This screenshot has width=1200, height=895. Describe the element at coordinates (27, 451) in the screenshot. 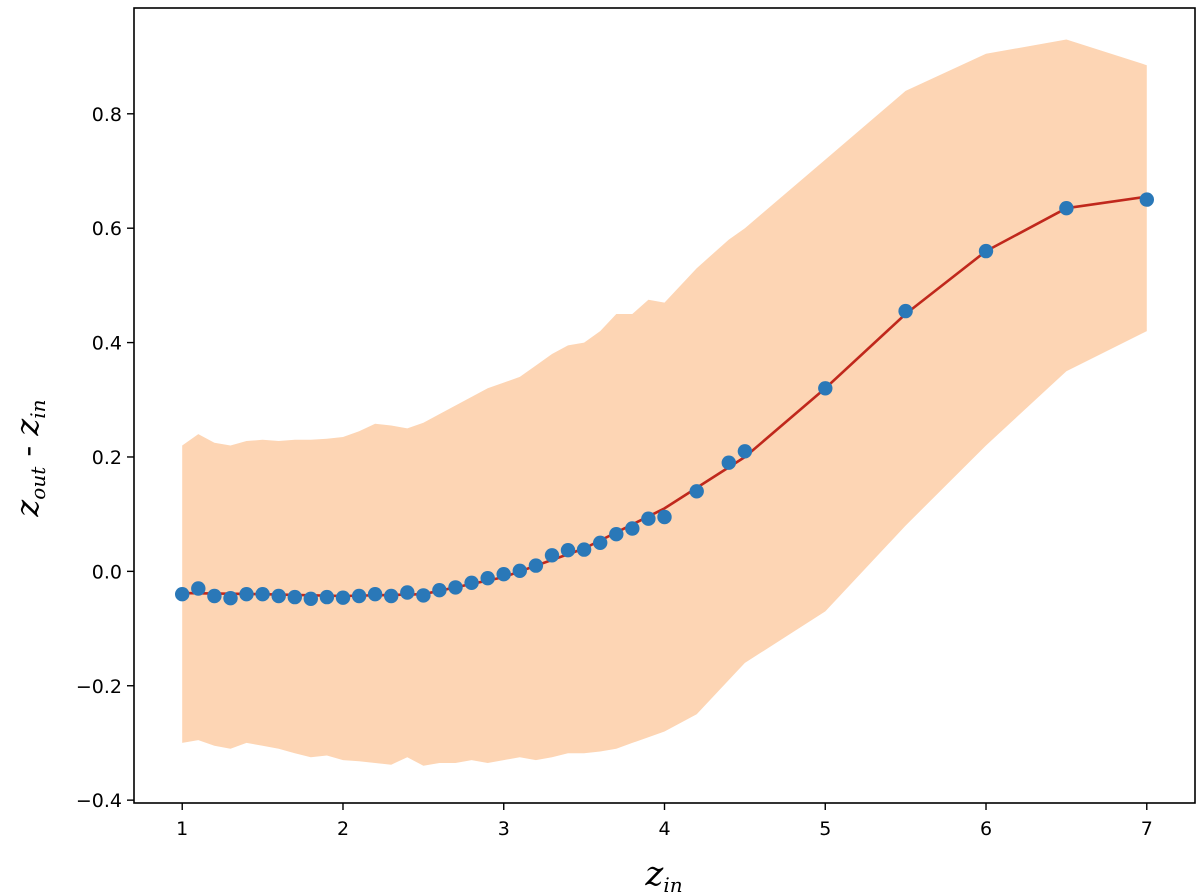

I see `y-axis-label-sep: -` at that location.